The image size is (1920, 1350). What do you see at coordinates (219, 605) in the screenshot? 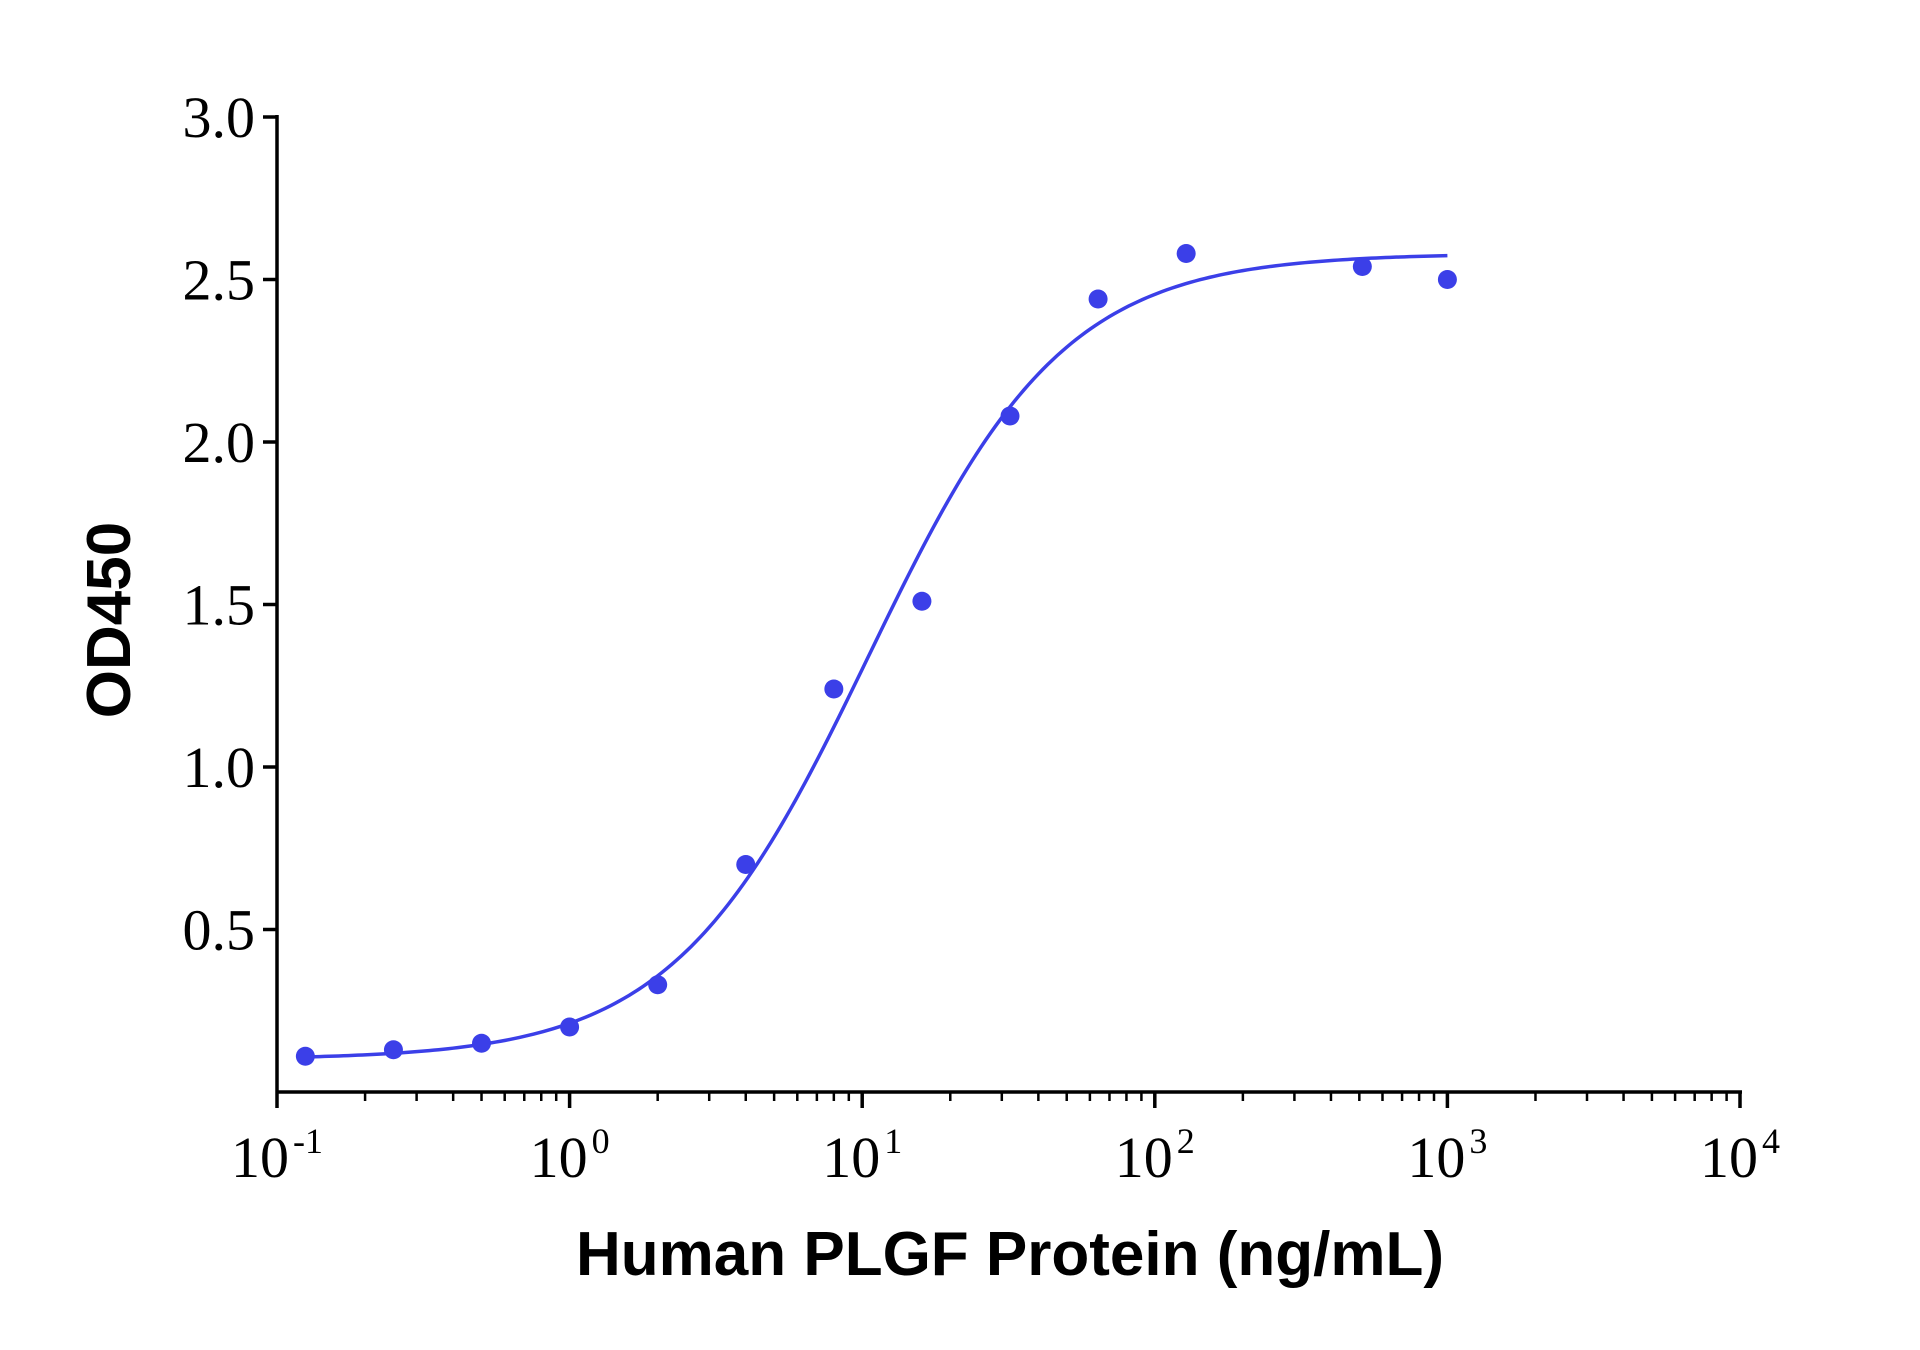
I see `y-tick-label: 1.5` at bounding box center [219, 605].